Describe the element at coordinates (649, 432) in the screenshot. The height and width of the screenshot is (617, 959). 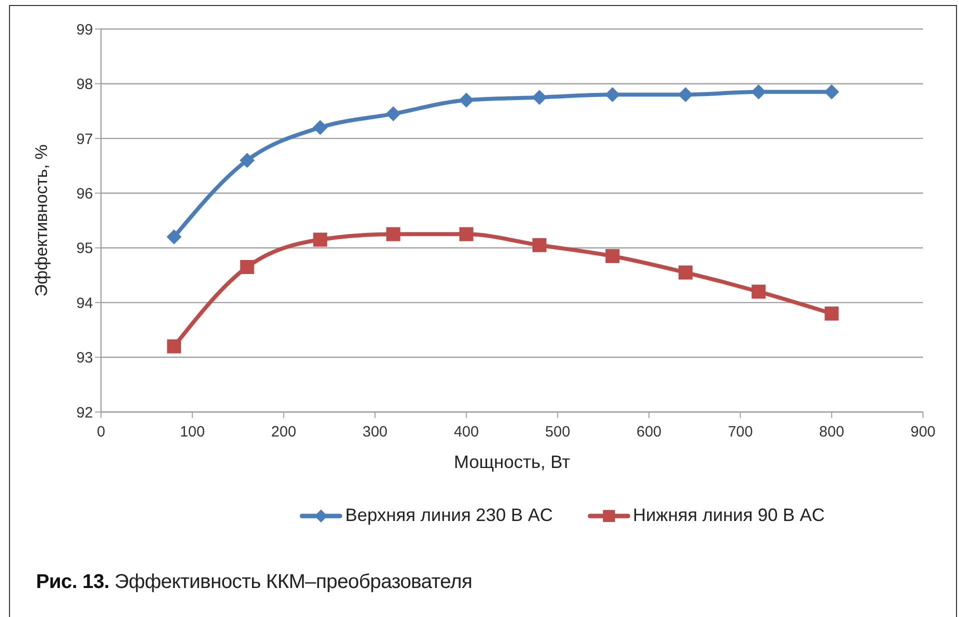
I see `x-tick-label: 600` at that location.